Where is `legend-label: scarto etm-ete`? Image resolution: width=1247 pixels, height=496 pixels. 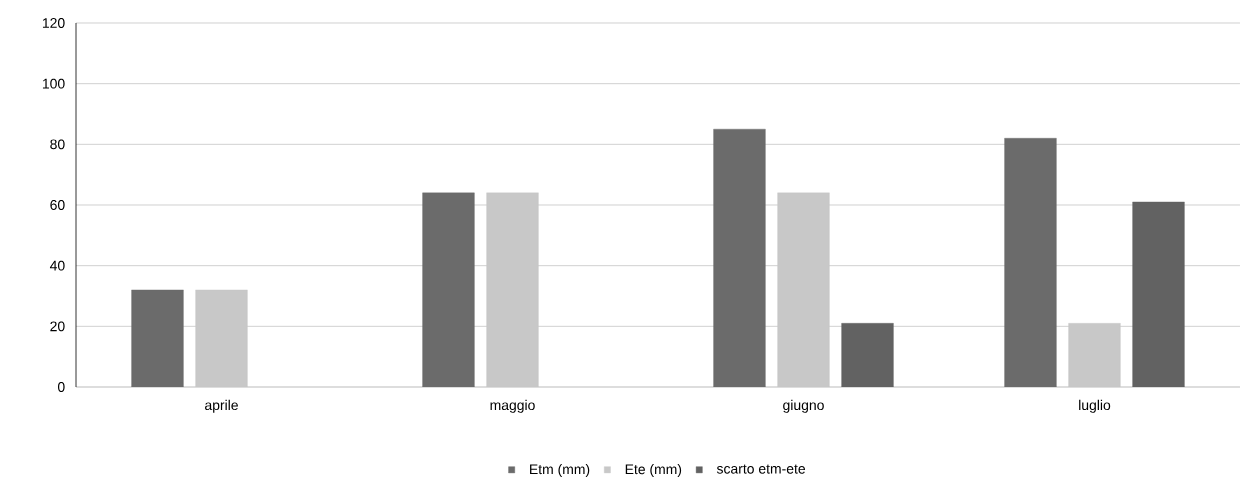 legend-label: scarto etm-ete is located at coordinates (761, 469).